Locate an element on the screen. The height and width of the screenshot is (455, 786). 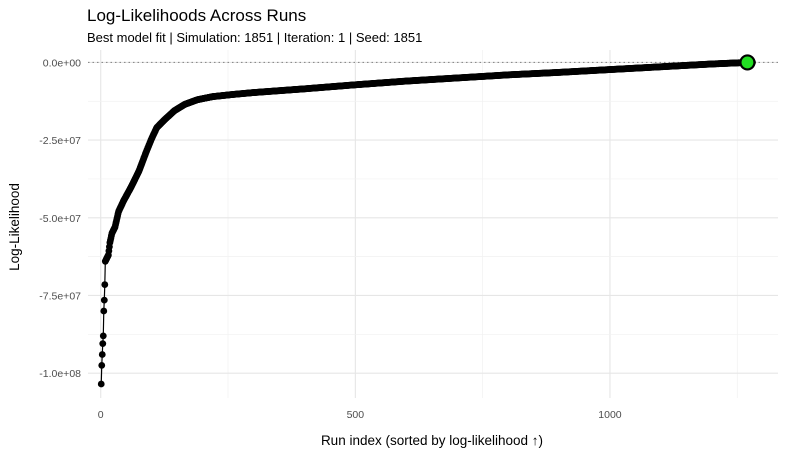
x-tick-label: 1000 is located at coordinates (610, 415).